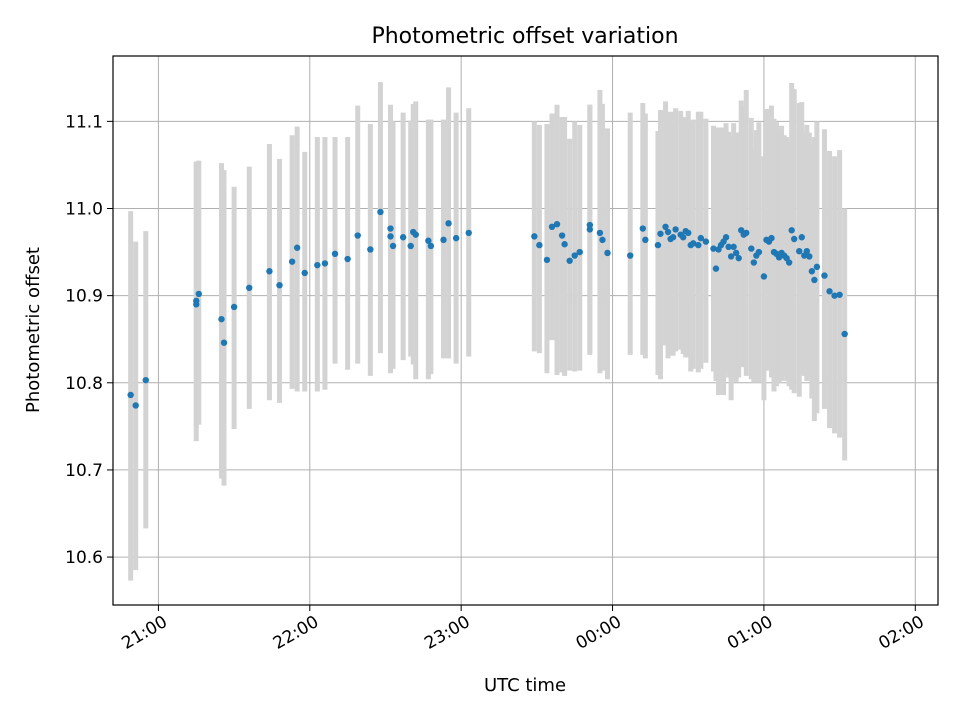 The width and height of the screenshot is (960, 720). Describe the element at coordinates (523, 629) in the screenshot. I see `x-axis: 21:00 22:00 23:00 00:00 01:00 02:00` at that location.